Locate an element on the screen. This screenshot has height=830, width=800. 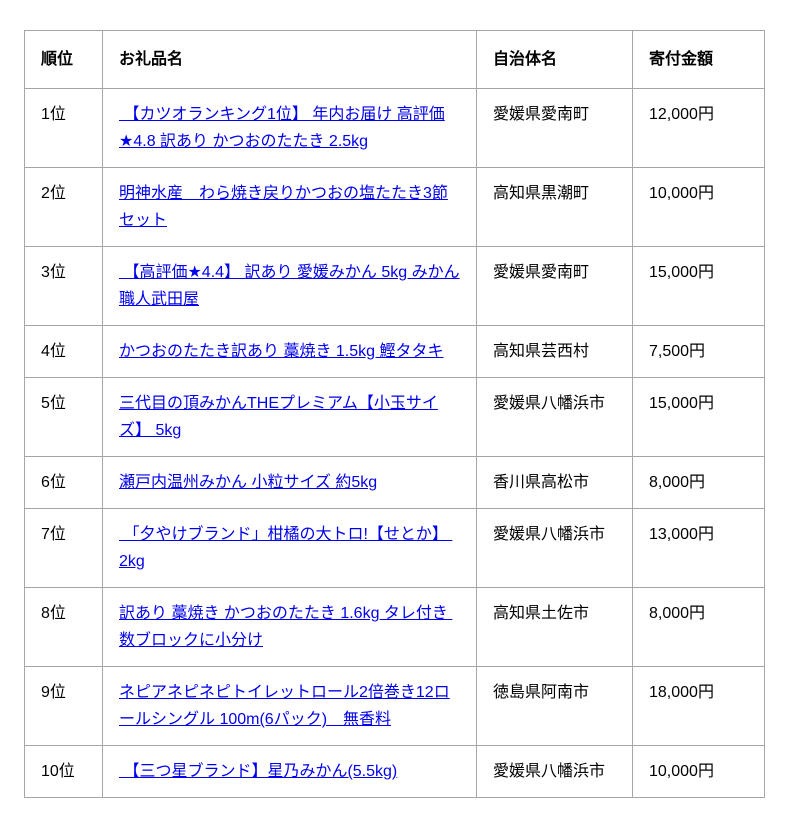
rank-cell: 2位 is located at coordinates (63, 207).